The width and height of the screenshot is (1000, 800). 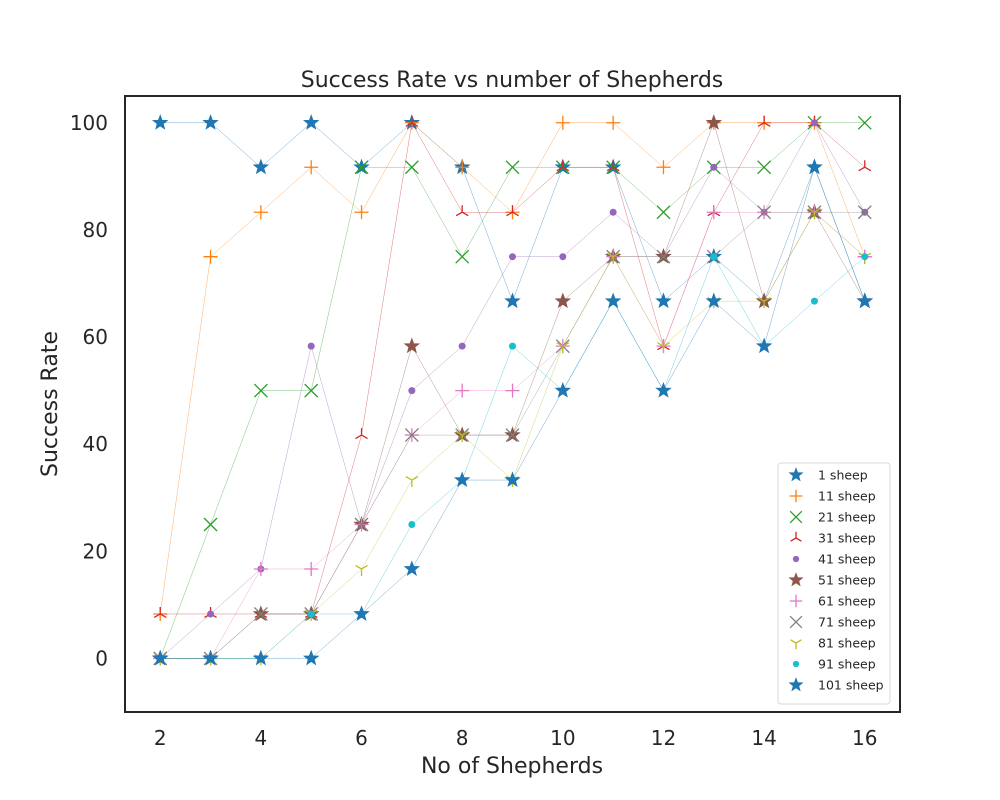 I want to click on legend-label: 101 sheep, so click(x=851, y=685).